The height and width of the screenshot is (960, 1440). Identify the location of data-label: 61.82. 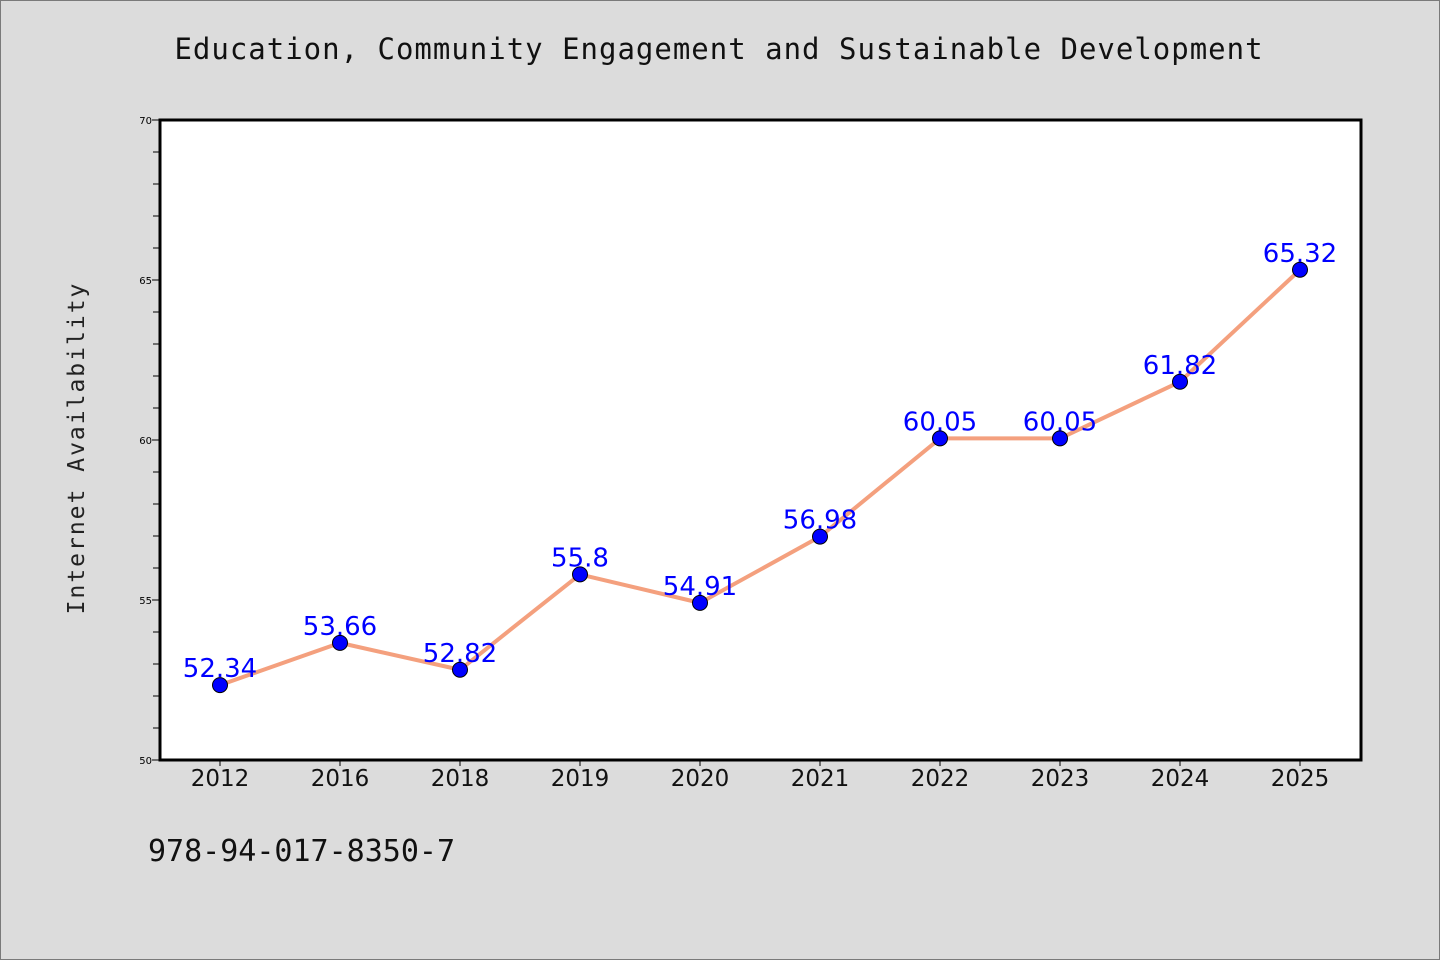
(1180, 366).